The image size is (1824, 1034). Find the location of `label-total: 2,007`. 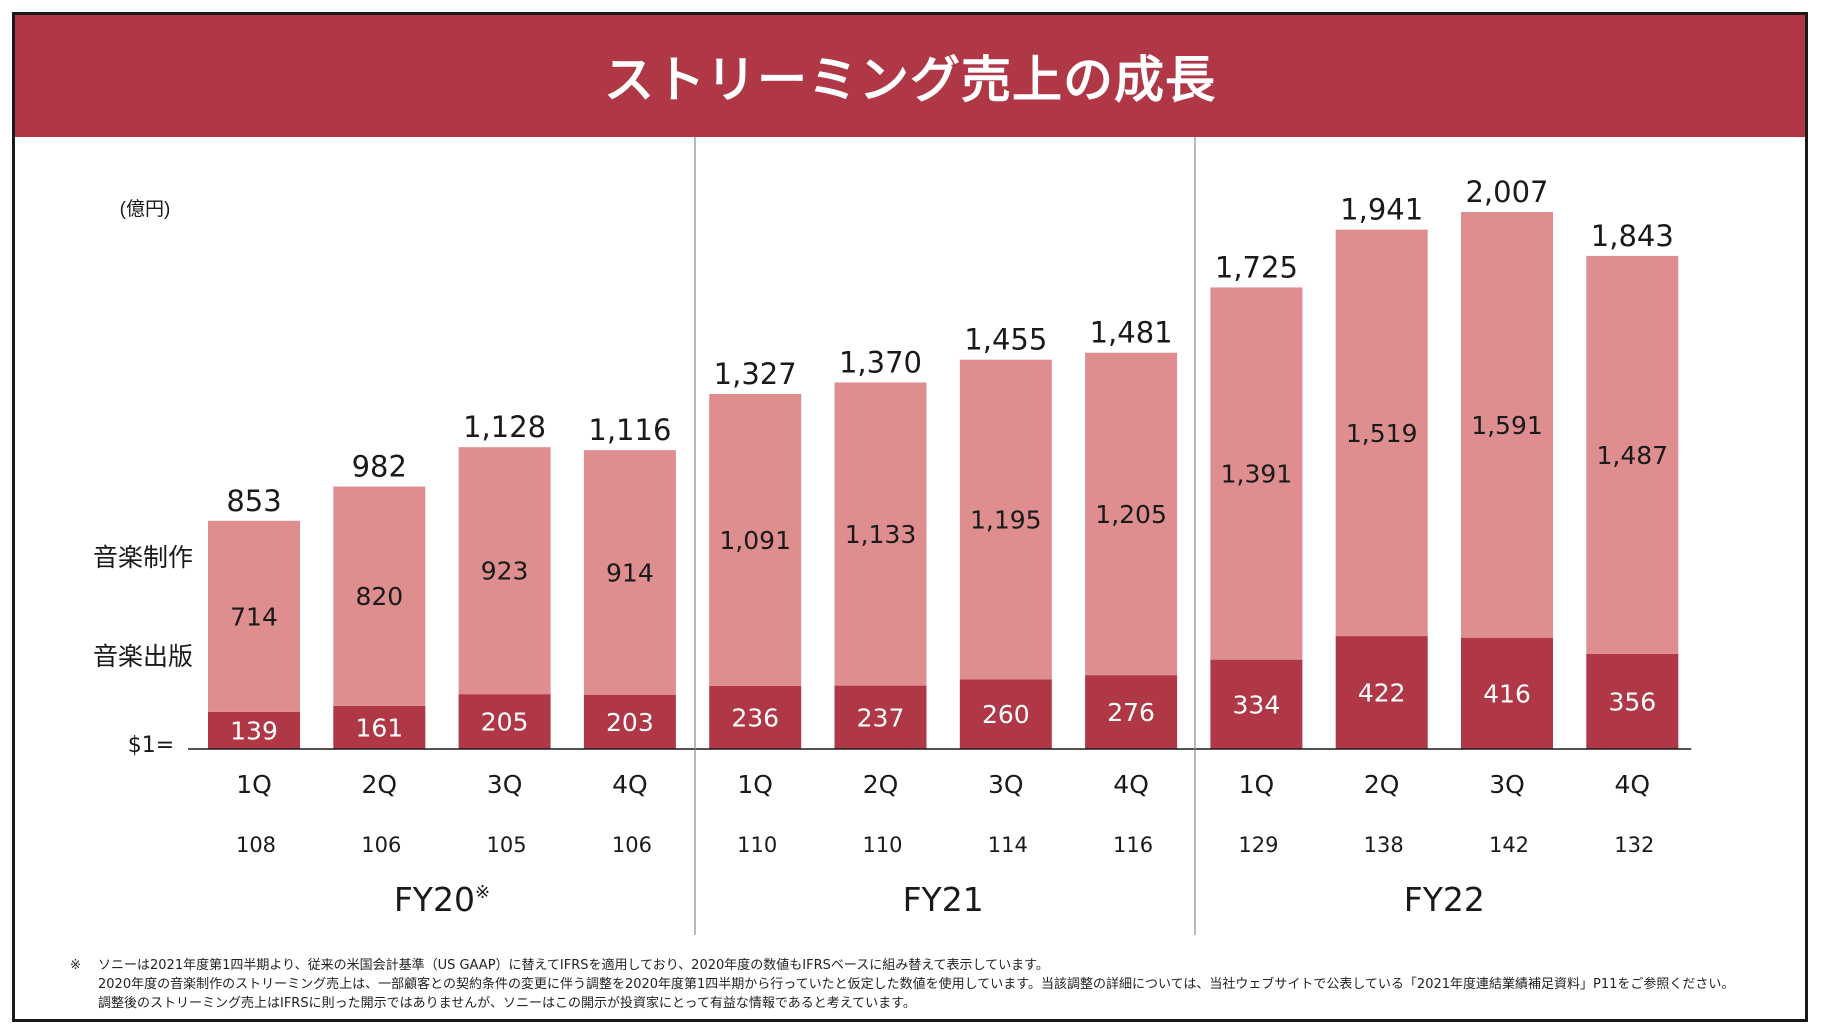

label-total: 2,007 is located at coordinates (1506, 192).